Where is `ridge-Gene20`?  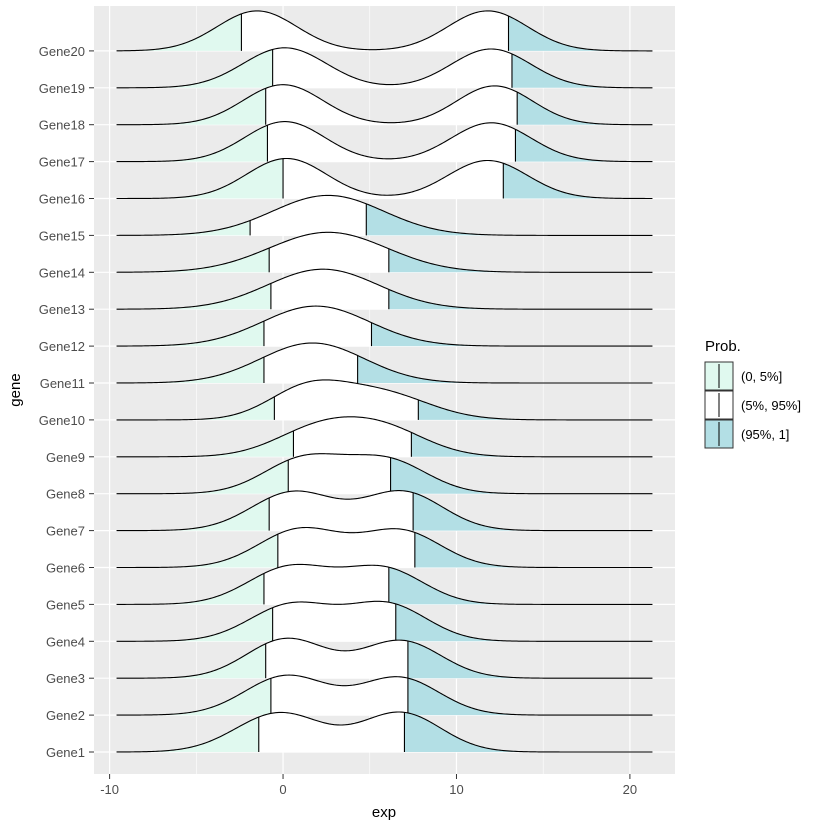
ridge-Gene20 is located at coordinates (384, 31).